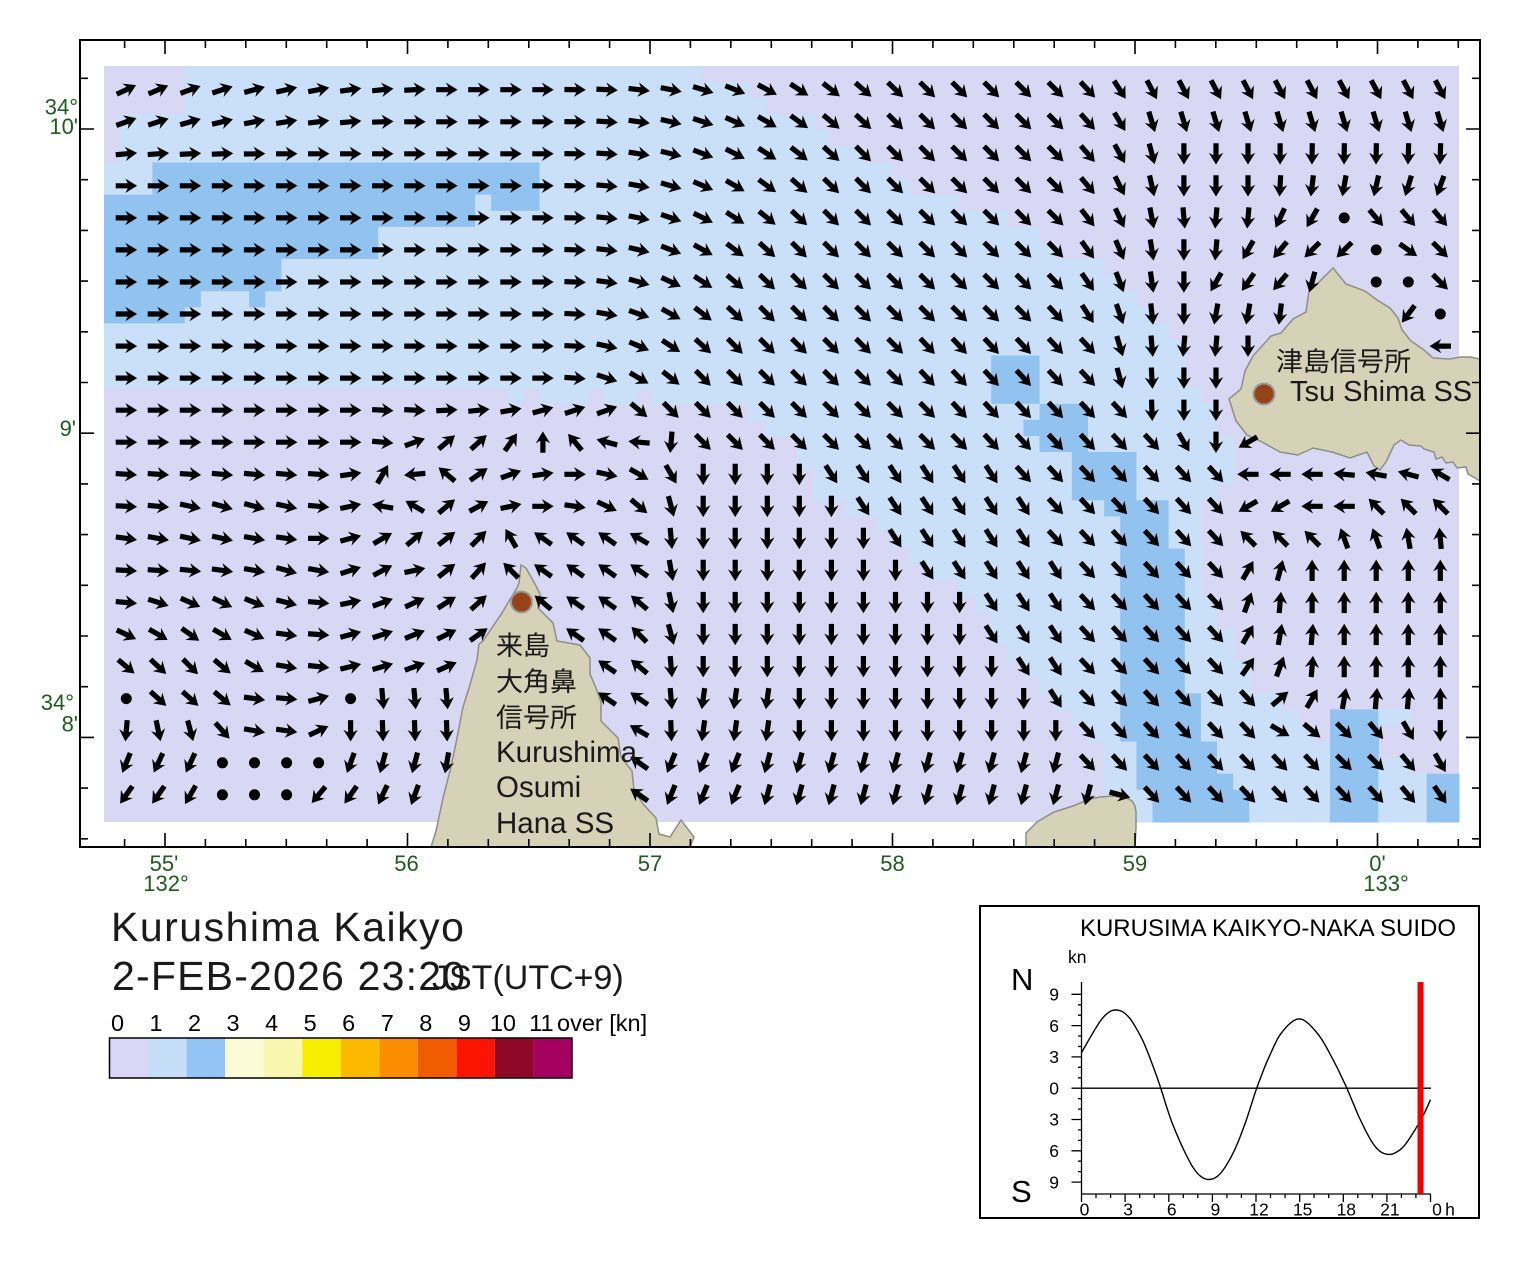  What do you see at coordinates (194, 1023) in the screenshot?
I see `svg-text: 2` at bounding box center [194, 1023].